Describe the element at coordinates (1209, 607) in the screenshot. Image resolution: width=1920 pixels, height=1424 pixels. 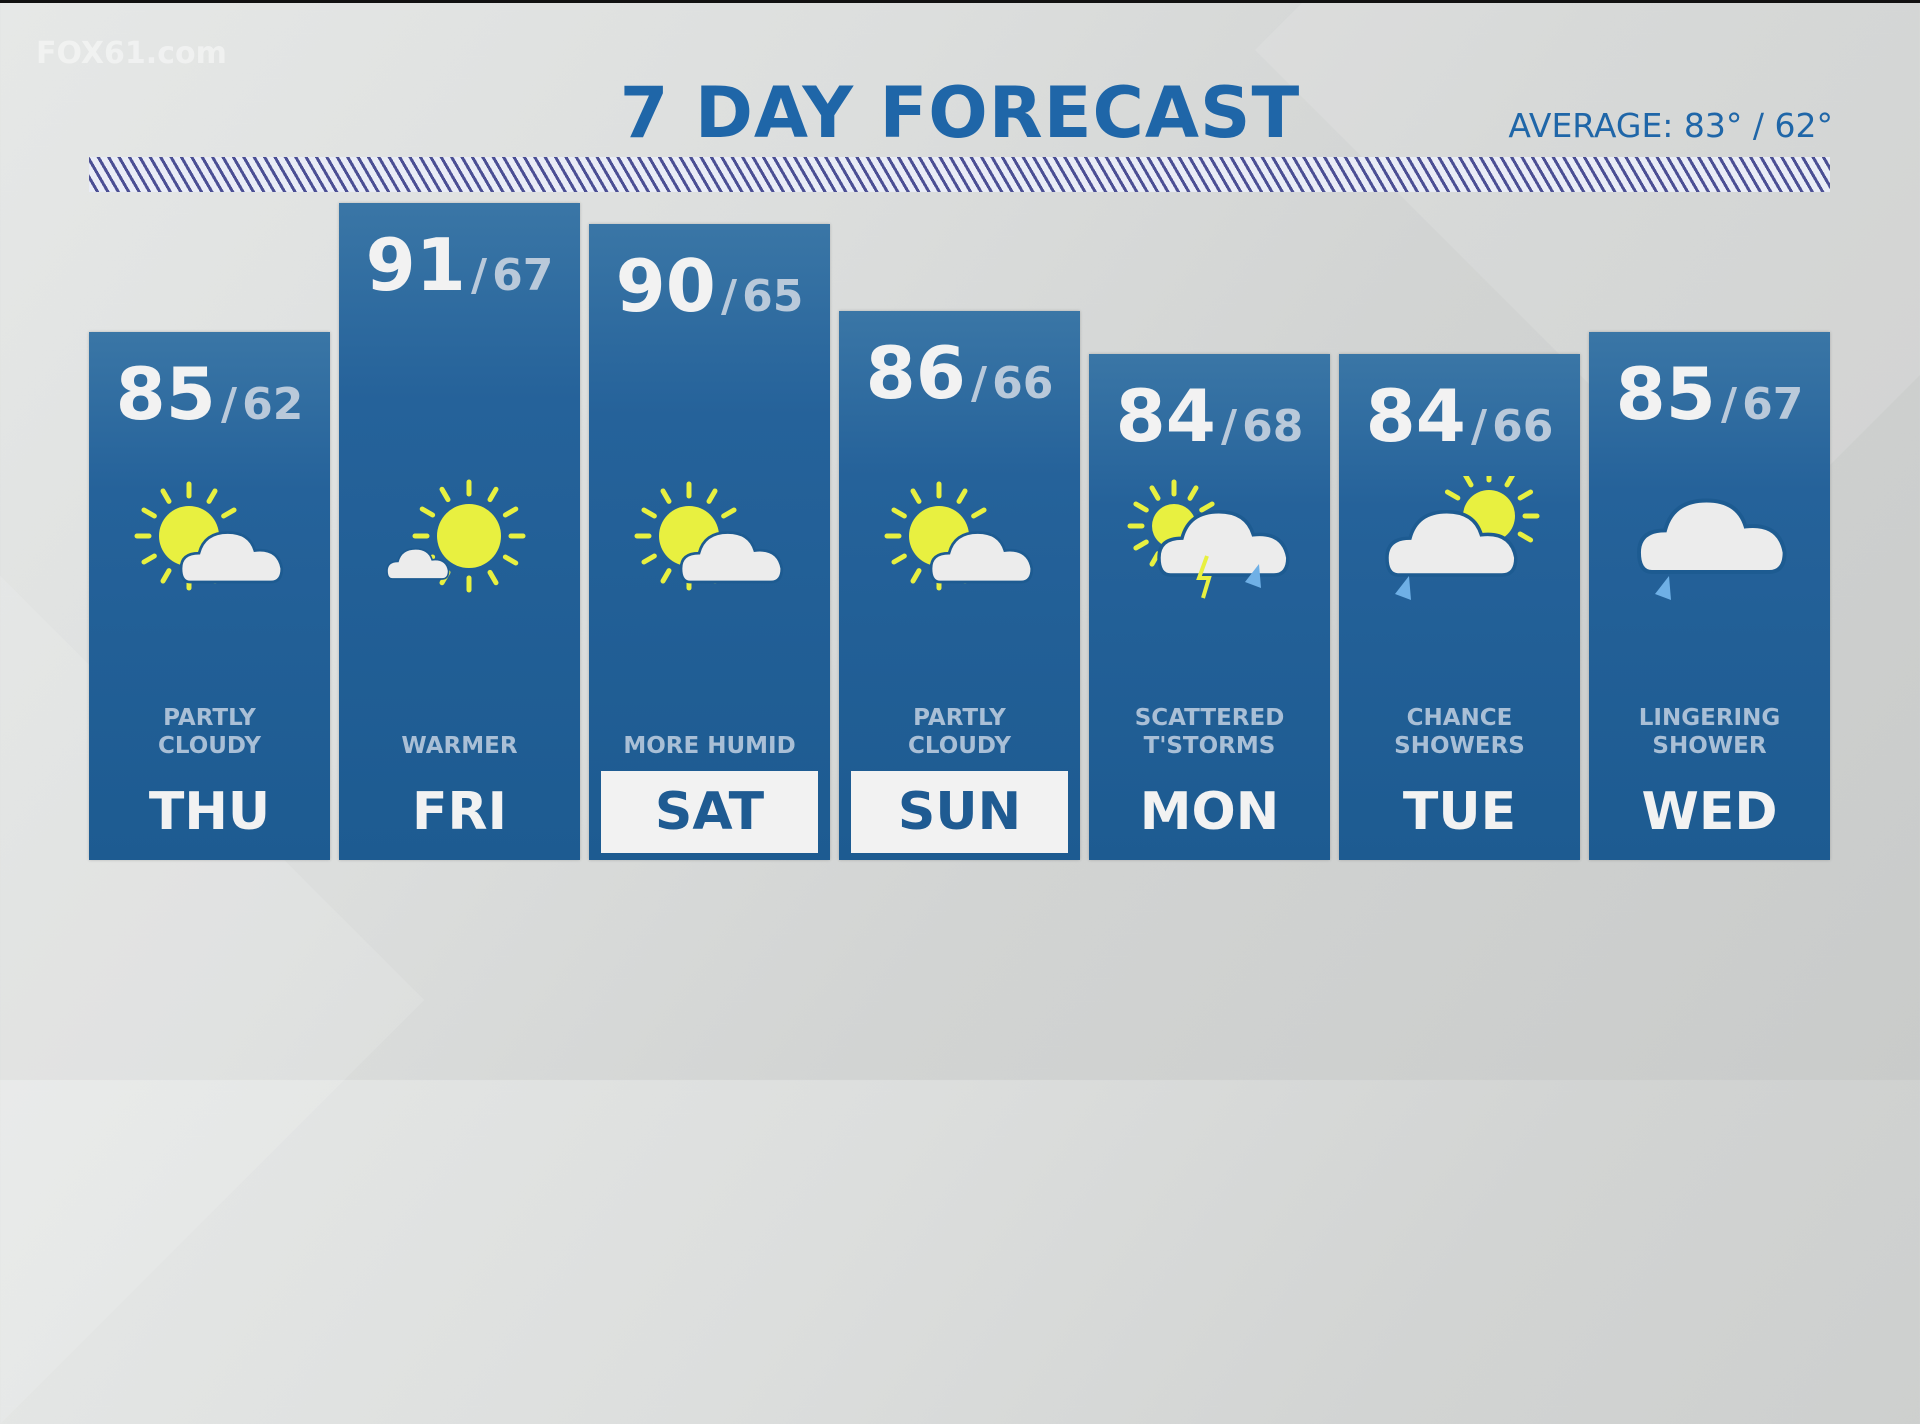
I see `forecast-day-mon: 84 / 68 SCATTERED T'STORMS MON` at that location.